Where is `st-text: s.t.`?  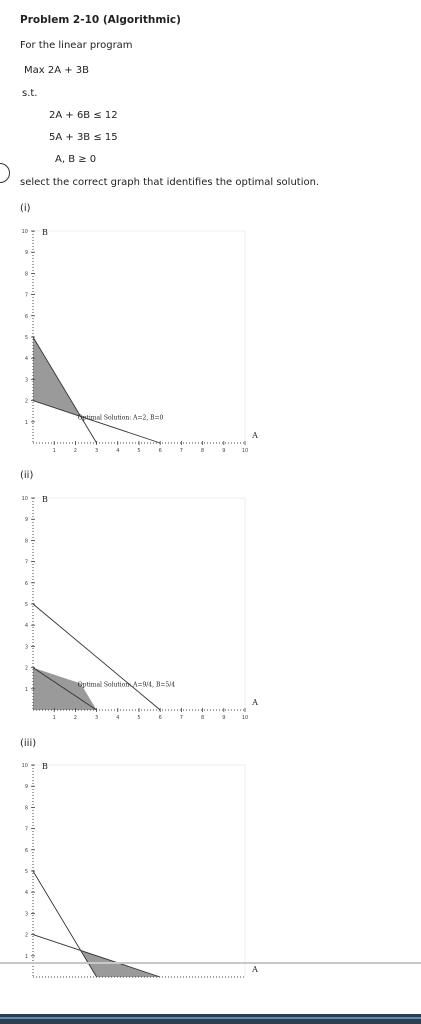
st-text: s.t. is located at coordinates (30, 93).